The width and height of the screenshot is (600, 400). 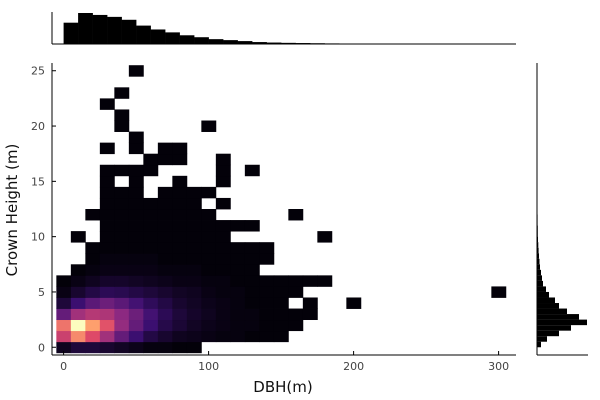 What do you see at coordinates (41, 347) in the screenshot?
I see `y-tick-label: 0` at bounding box center [41, 347].